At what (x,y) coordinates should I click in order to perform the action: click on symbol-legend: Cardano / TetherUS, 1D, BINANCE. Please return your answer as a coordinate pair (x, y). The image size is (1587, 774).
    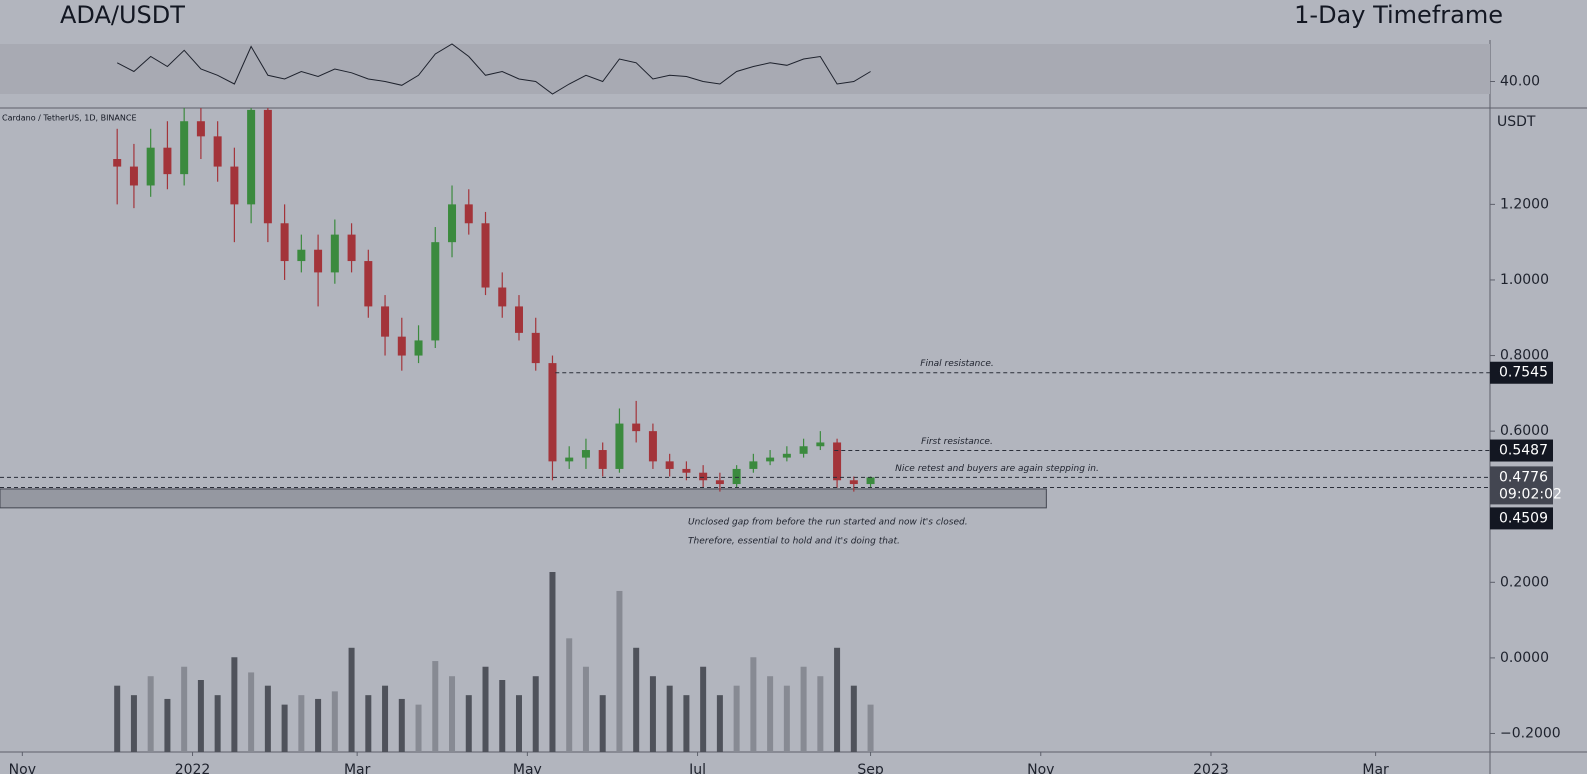
    Looking at the image, I should click on (69, 118).